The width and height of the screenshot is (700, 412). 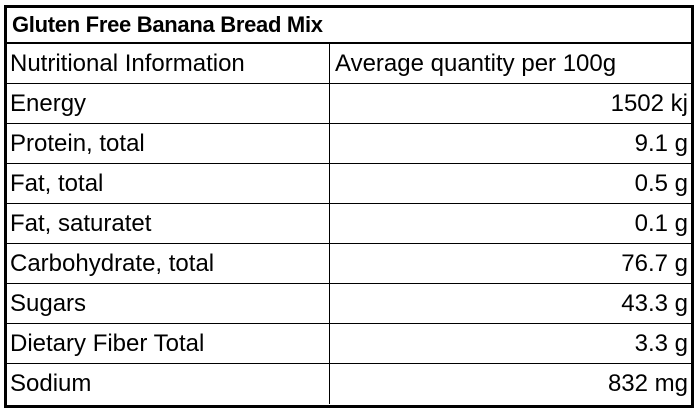 What do you see at coordinates (647, 383) in the screenshot?
I see `row-value: 832 mg` at bounding box center [647, 383].